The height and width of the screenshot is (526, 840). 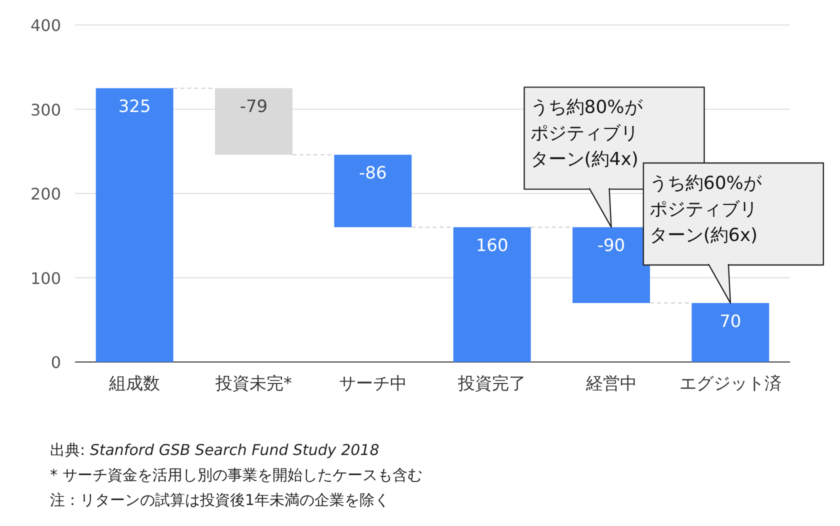 I want to click on data-label: 160, so click(x=492, y=246).